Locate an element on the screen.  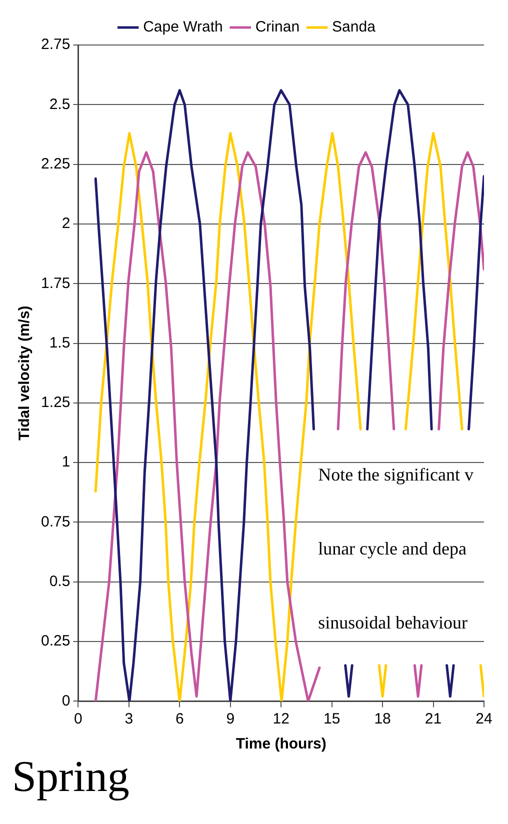
x-axis-title: Time (hours) is located at coordinates (281, 743).